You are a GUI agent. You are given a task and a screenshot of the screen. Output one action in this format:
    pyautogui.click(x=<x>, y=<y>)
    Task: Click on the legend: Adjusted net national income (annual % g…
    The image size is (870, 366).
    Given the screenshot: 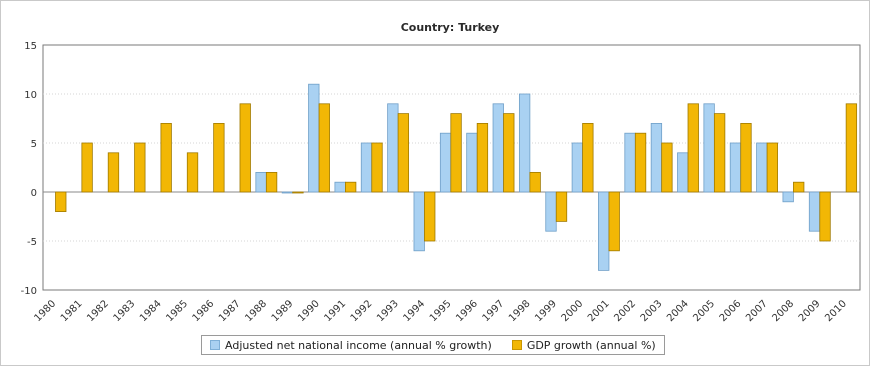 What is the action you would take?
    pyautogui.click(x=433, y=345)
    